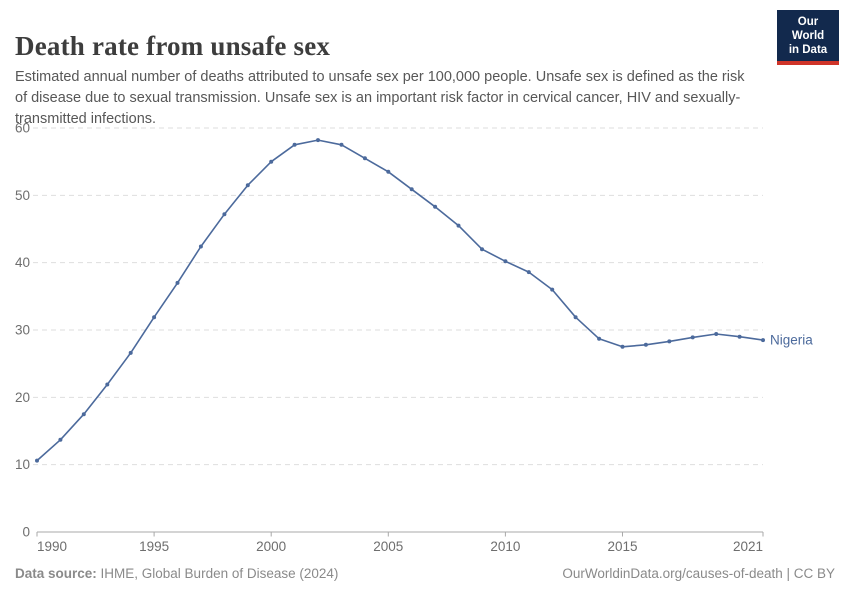 The image size is (850, 600). What do you see at coordinates (294, 144) in the screenshot?
I see `data-point-2001` at bounding box center [294, 144].